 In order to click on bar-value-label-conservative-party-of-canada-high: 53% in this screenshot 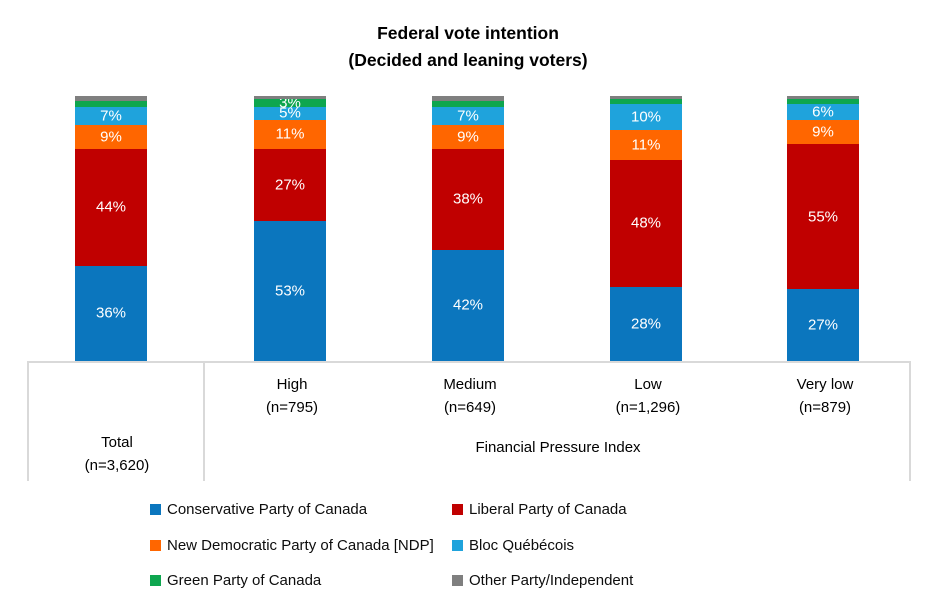, I will do `click(290, 291)`.